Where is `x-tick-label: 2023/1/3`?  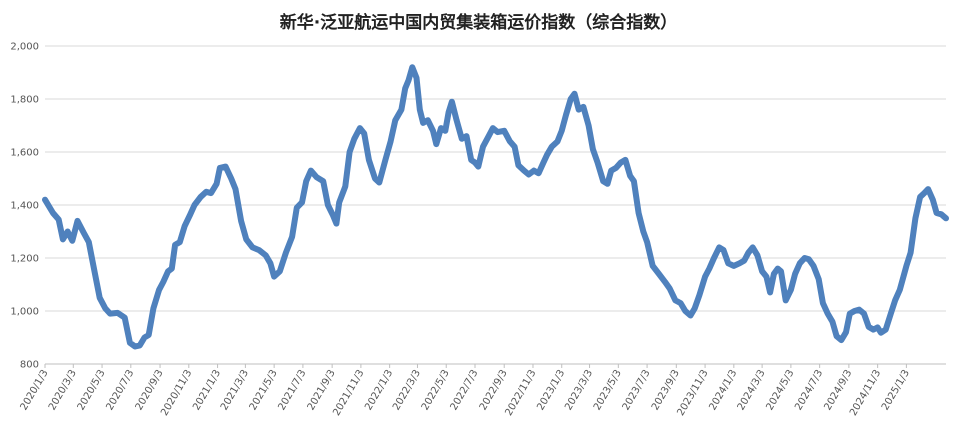 x-tick-label: 2023/1/3 is located at coordinates (551, 390).